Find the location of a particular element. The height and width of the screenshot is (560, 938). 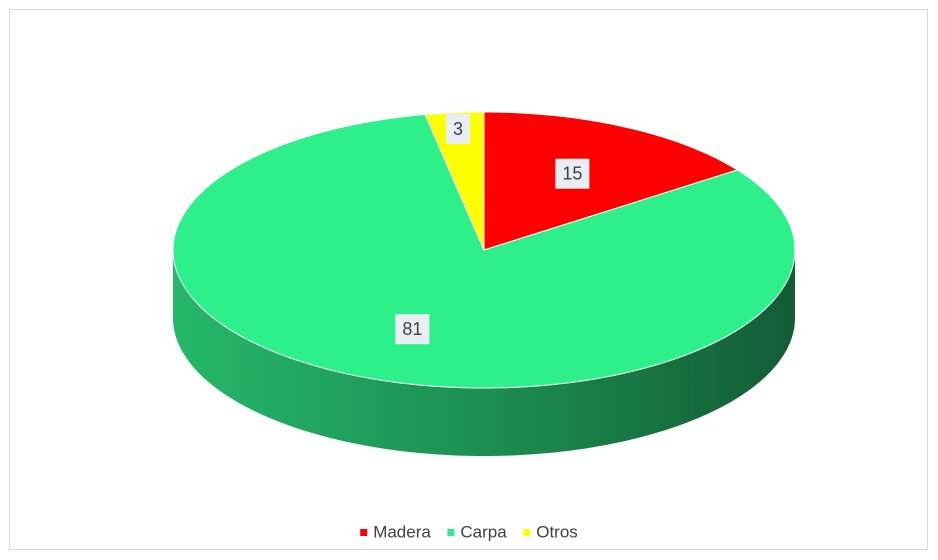

legend: Madera Carpa Otros is located at coordinates (469, 531).